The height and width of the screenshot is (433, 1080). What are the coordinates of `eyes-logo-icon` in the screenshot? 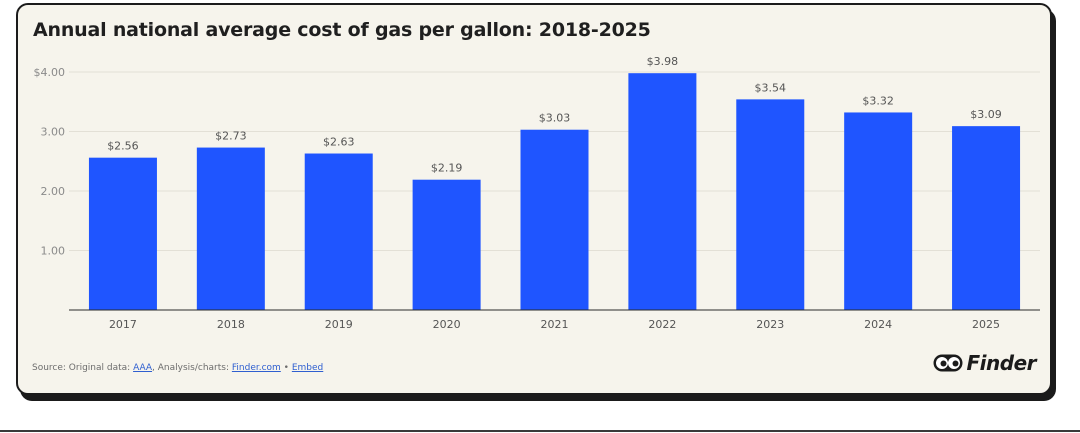 It's located at (947, 363).